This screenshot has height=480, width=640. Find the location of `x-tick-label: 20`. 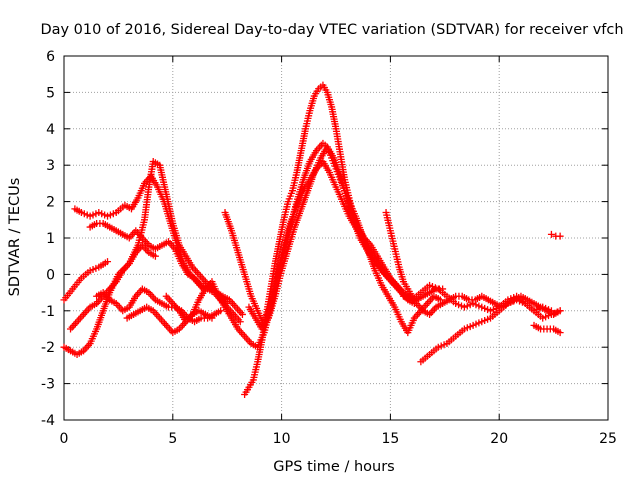

x-tick-label: 20 is located at coordinates (499, 439).